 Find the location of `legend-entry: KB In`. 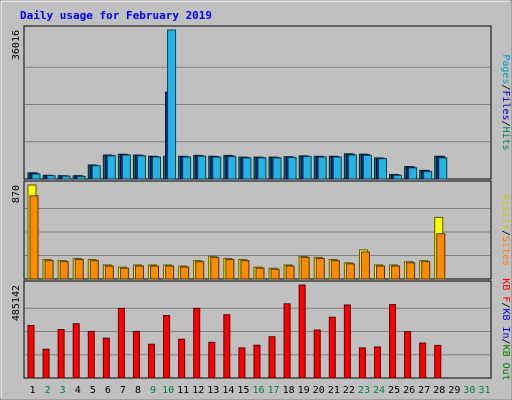

legend-entry: KB In is located at coordinates (505, 323).